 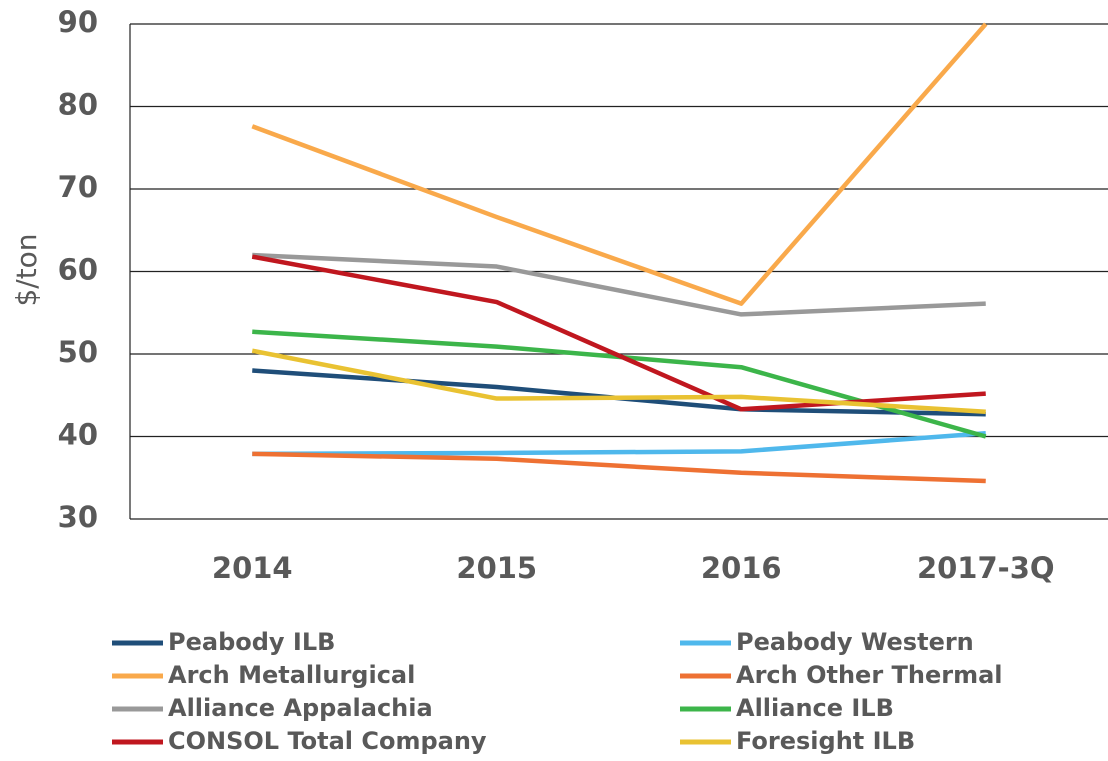 I want to click on legend-label: Peabody Western, so click(x=855, y=642).